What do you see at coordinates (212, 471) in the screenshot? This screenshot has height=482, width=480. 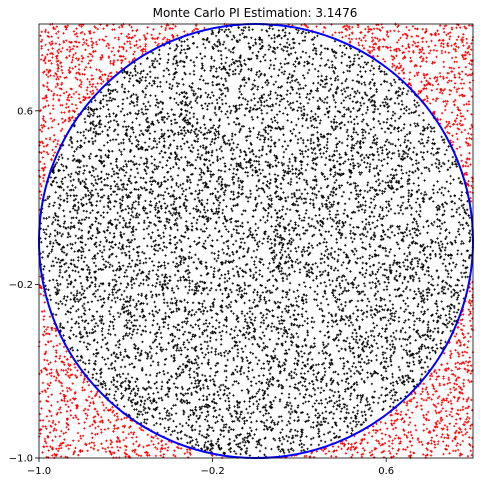 I see `x-tick-label: −0.2` at bounding box center [212, 471].